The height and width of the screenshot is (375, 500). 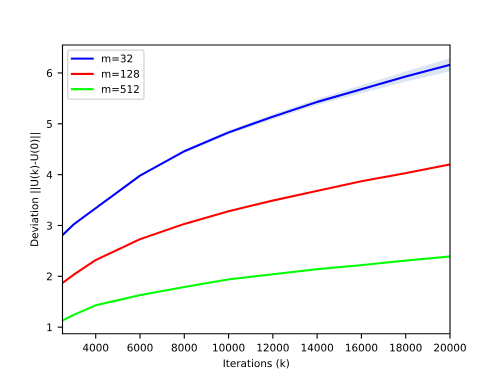 I want to click on y-tick-label: 4, so click(x=49, y=174).